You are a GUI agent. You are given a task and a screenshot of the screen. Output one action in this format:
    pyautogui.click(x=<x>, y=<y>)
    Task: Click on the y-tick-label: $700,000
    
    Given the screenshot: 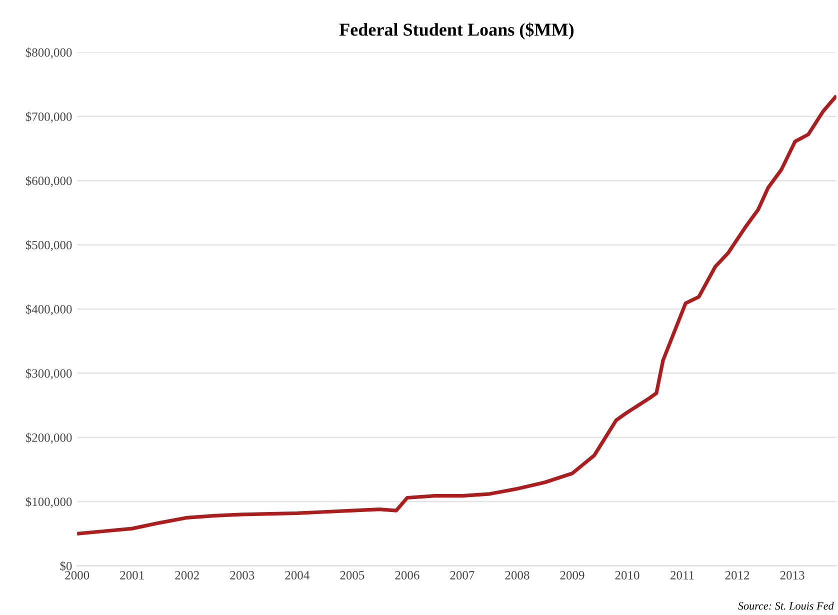 What is the action you would take?
    pyautogui.click(x=49, y=117)
    